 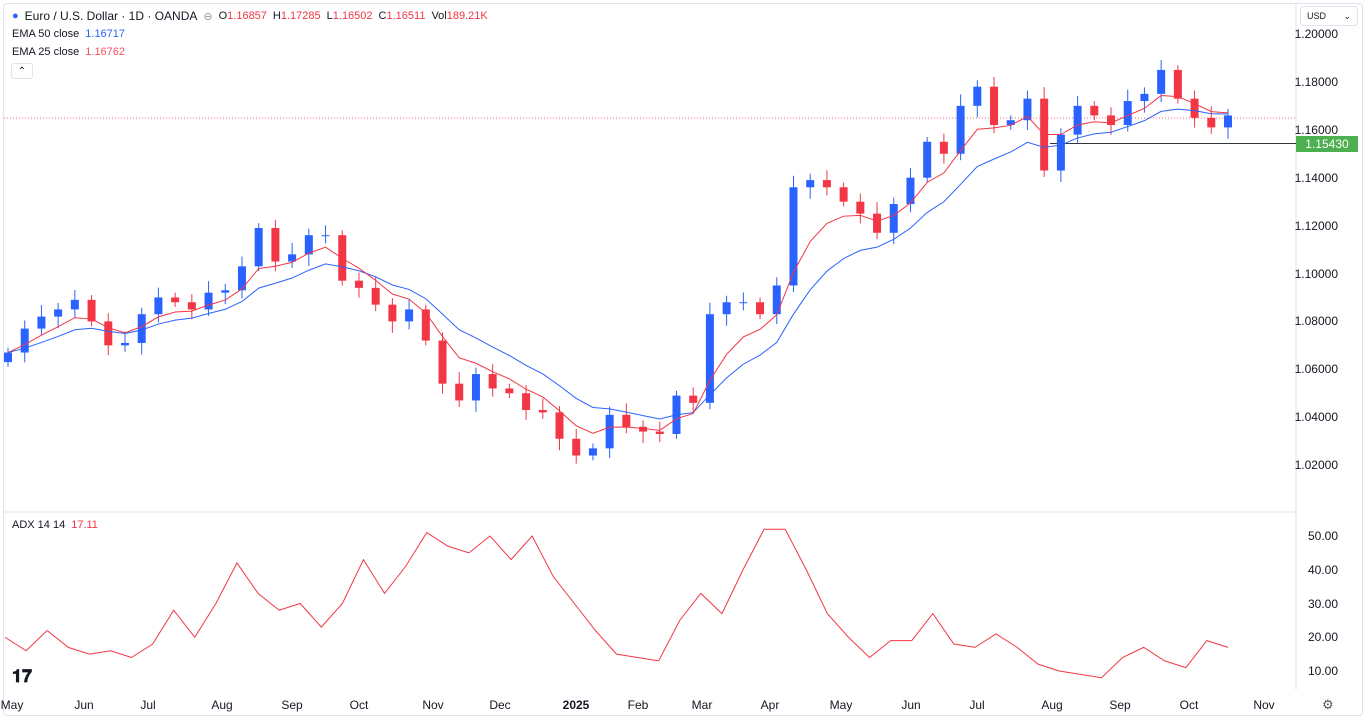 I want to click on collapse-legend-button: ⌃, so click(x=22, y=71).